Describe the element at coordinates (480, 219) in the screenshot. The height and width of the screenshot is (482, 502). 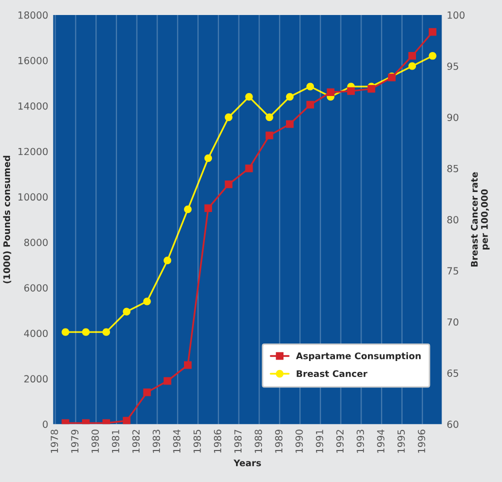
I see `y2-axis-title: Breast Cancer rate per 100,000` at that location.